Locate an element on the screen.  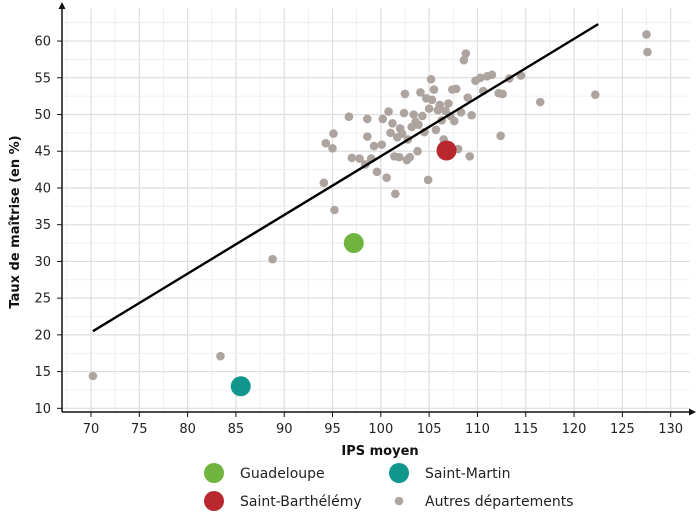
y-tick-label: 20 is located at coordinates (42, 335).